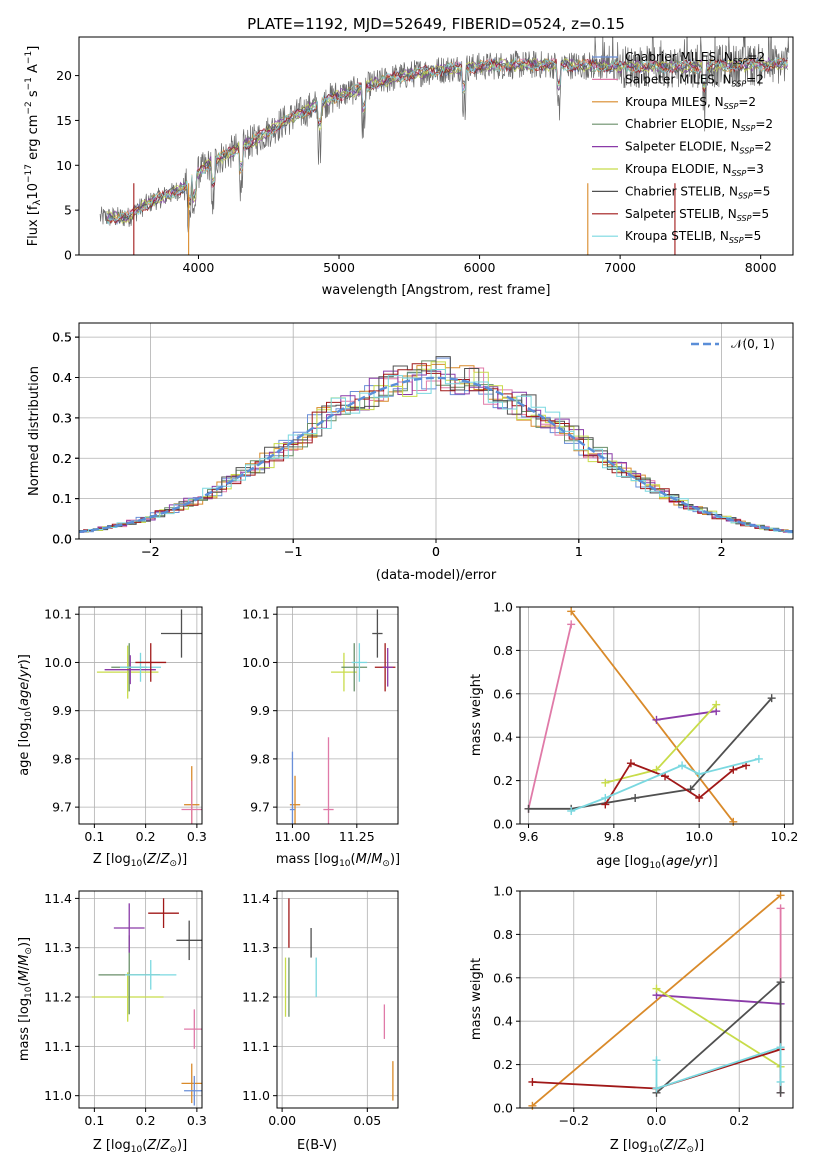 The width and height of the screenshot is (819, 1174). Describe the element at coordinates (683, 124) in the screenshot. I see `legend-name: Chabrier ELODIE, N` at that location.